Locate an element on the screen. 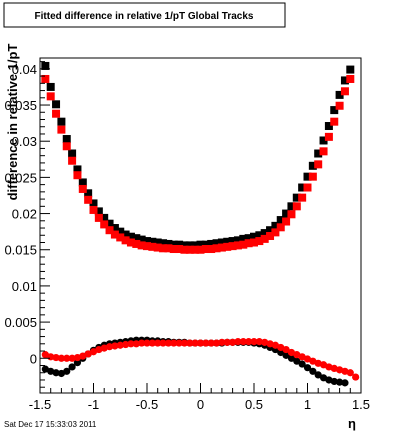  timestamp: Sat Dec 17 15:33:03 2011 is located at coordinates (50, 424).